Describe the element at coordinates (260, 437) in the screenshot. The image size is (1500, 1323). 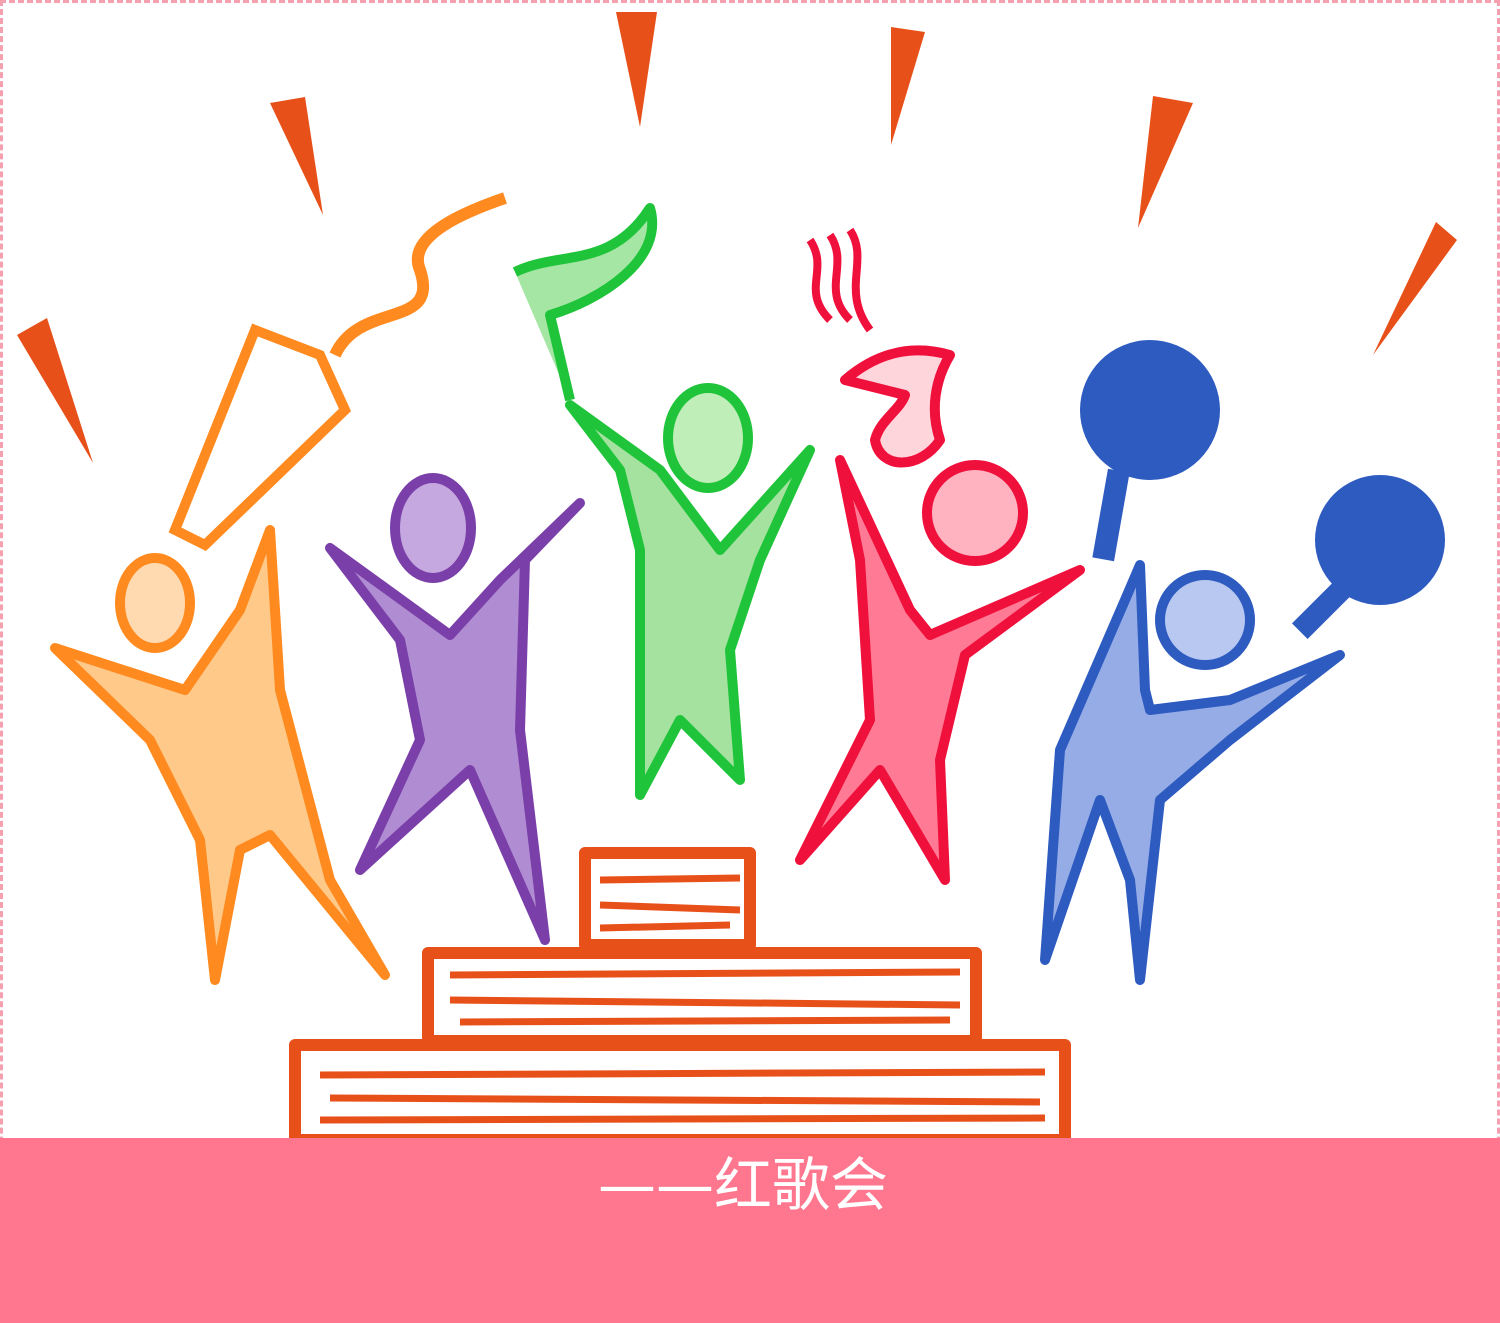
I see `megaphone-icon` at that location.